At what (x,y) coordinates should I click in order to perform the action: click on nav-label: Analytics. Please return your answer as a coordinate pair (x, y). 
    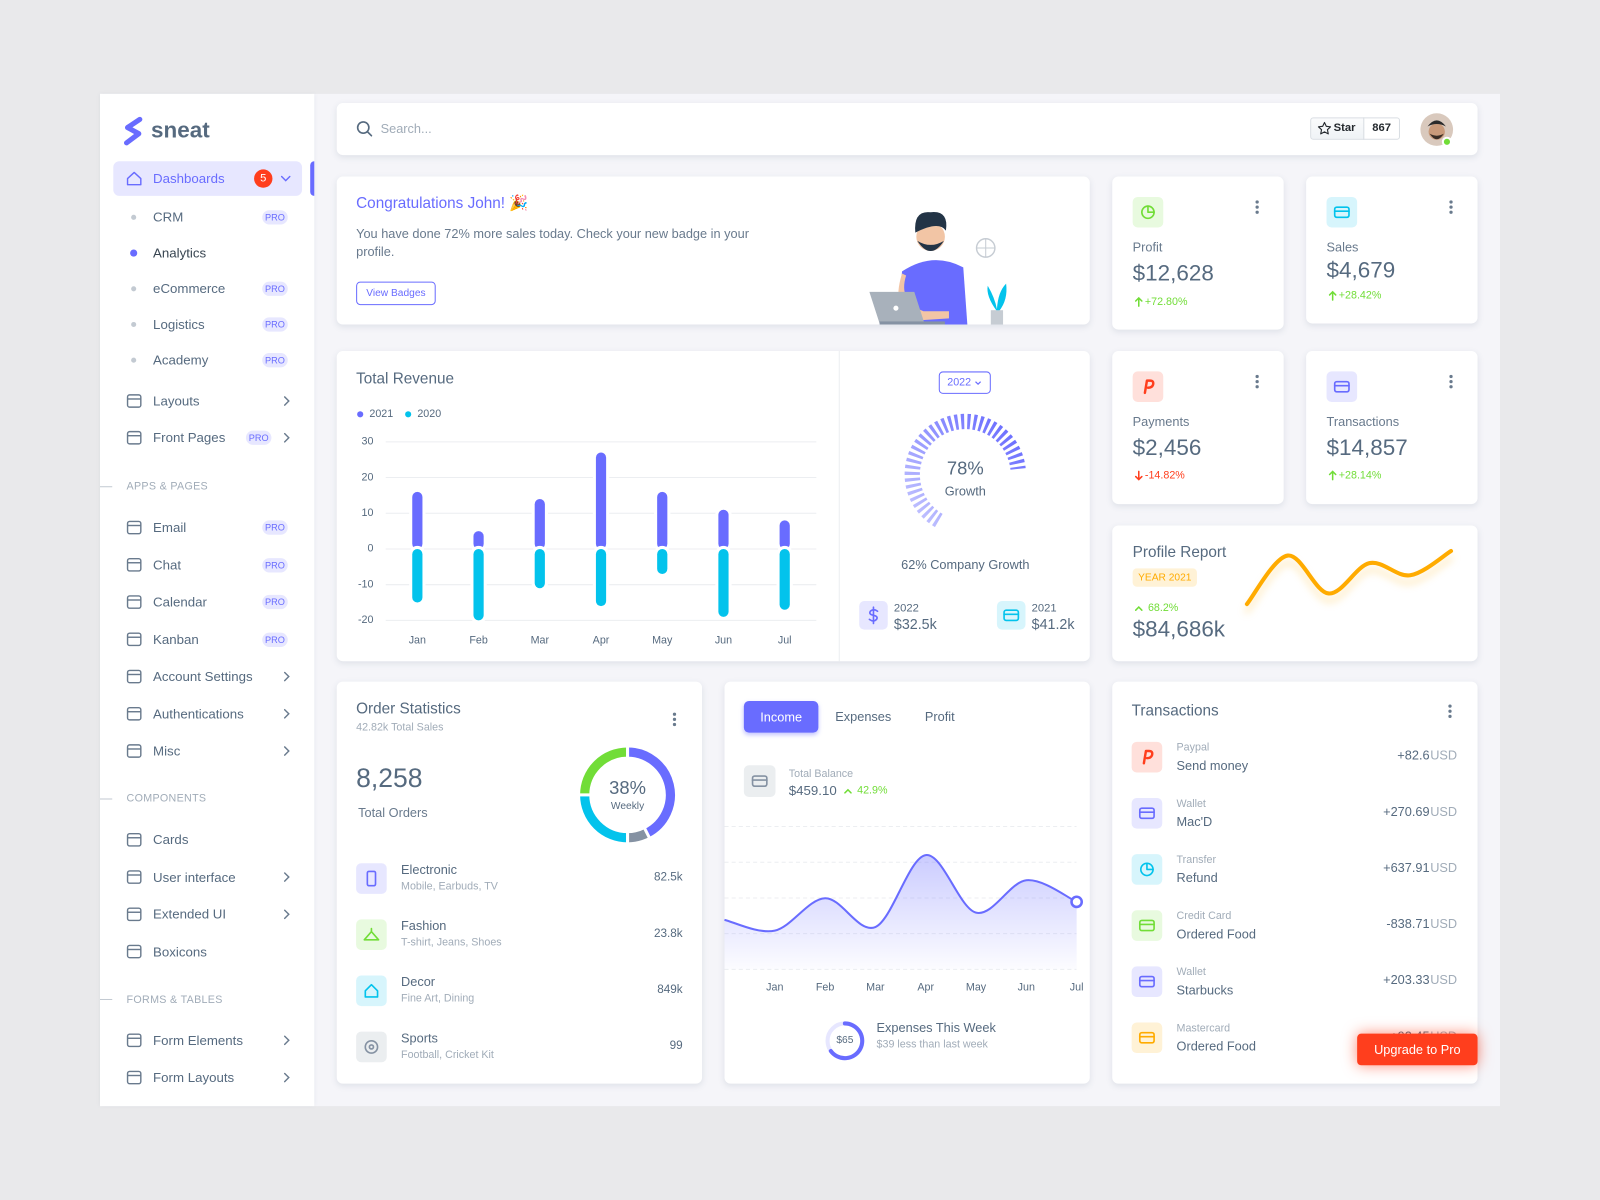
    Looking at the image, I should click on (180, 253).